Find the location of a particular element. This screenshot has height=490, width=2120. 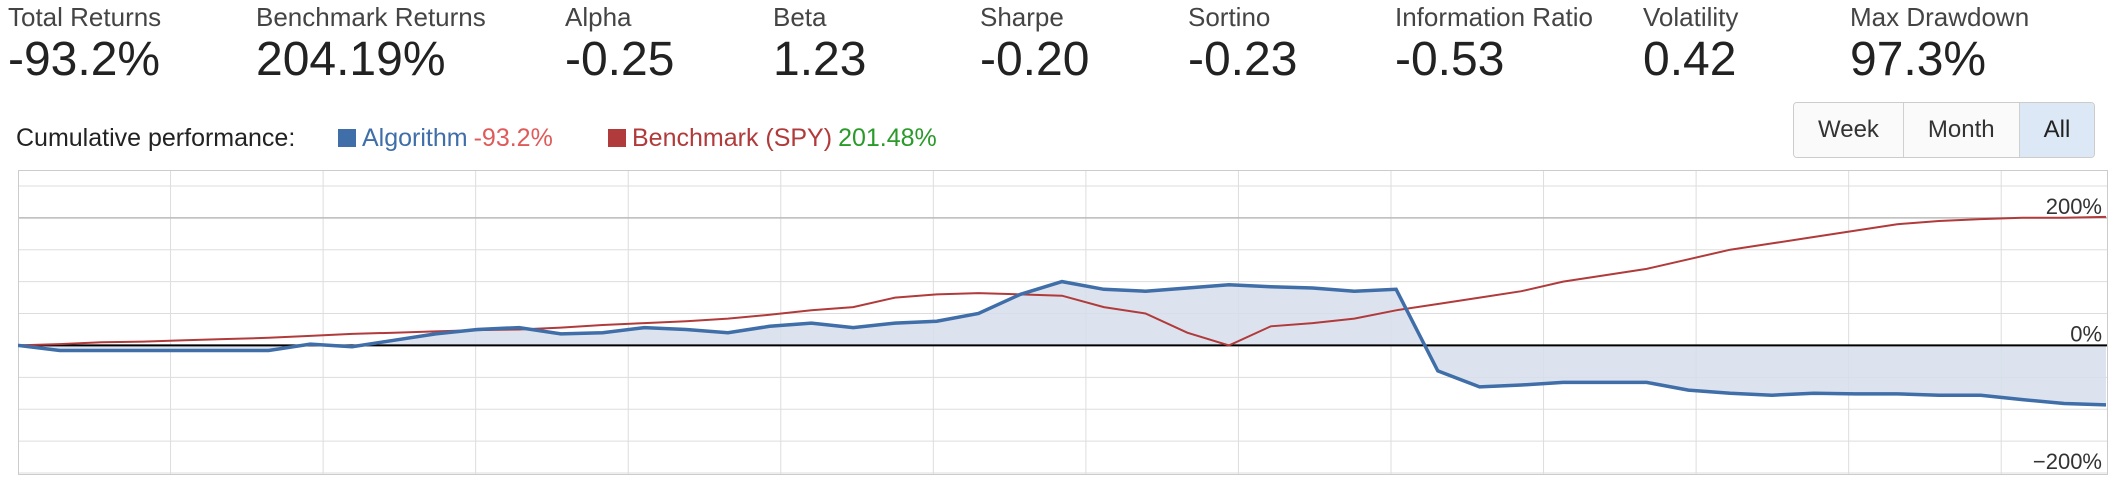

metric-value: -0.53 is located at coordinates (1450, 59).